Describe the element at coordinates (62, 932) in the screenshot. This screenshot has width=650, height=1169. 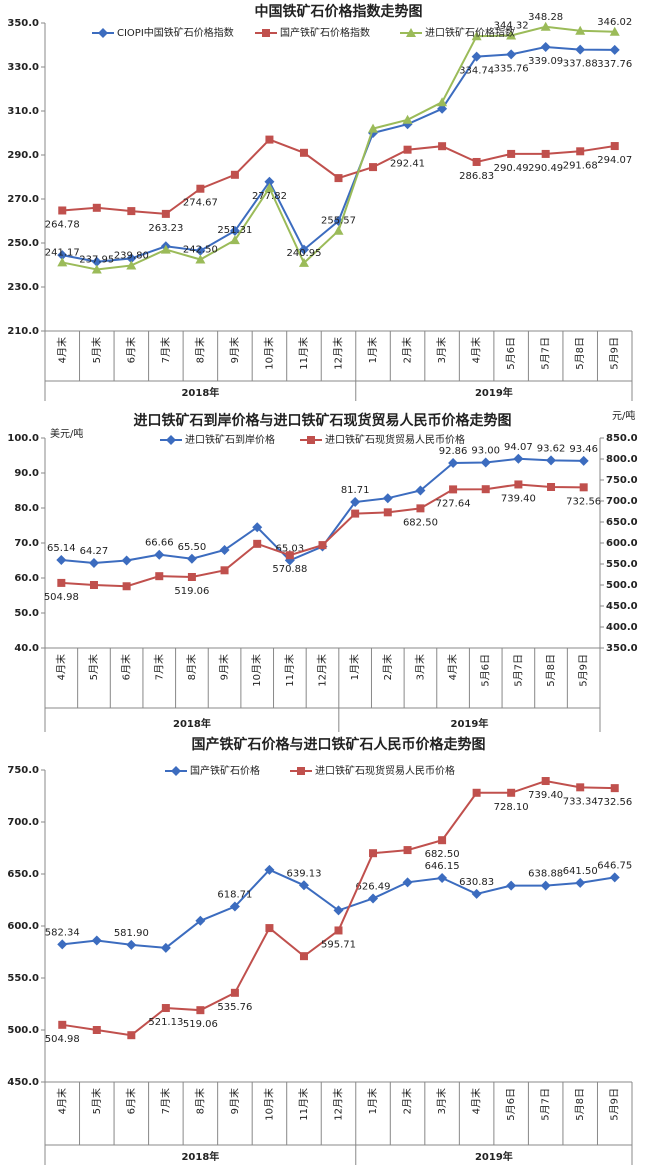
I see `value-label: 582.34` at that location.